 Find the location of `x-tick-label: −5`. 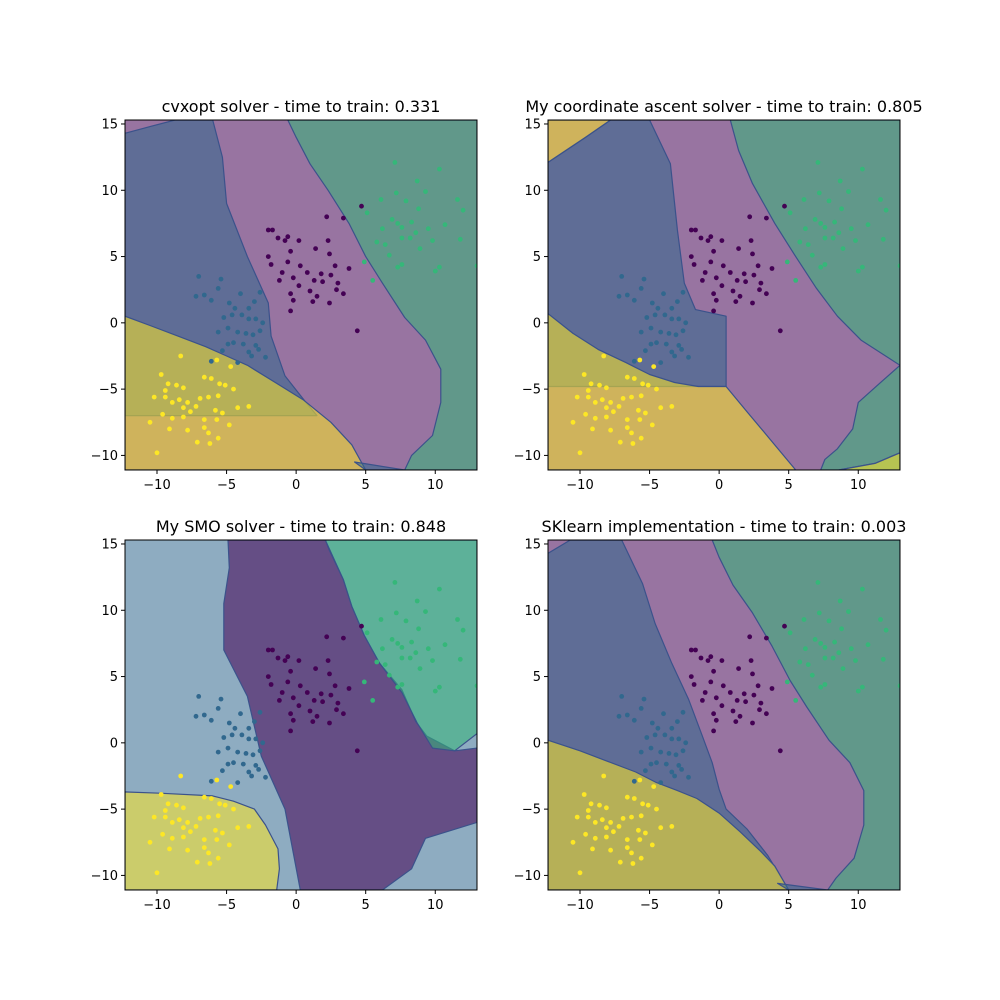

x-tick-label: −5 is located at coordinates (649, 485).